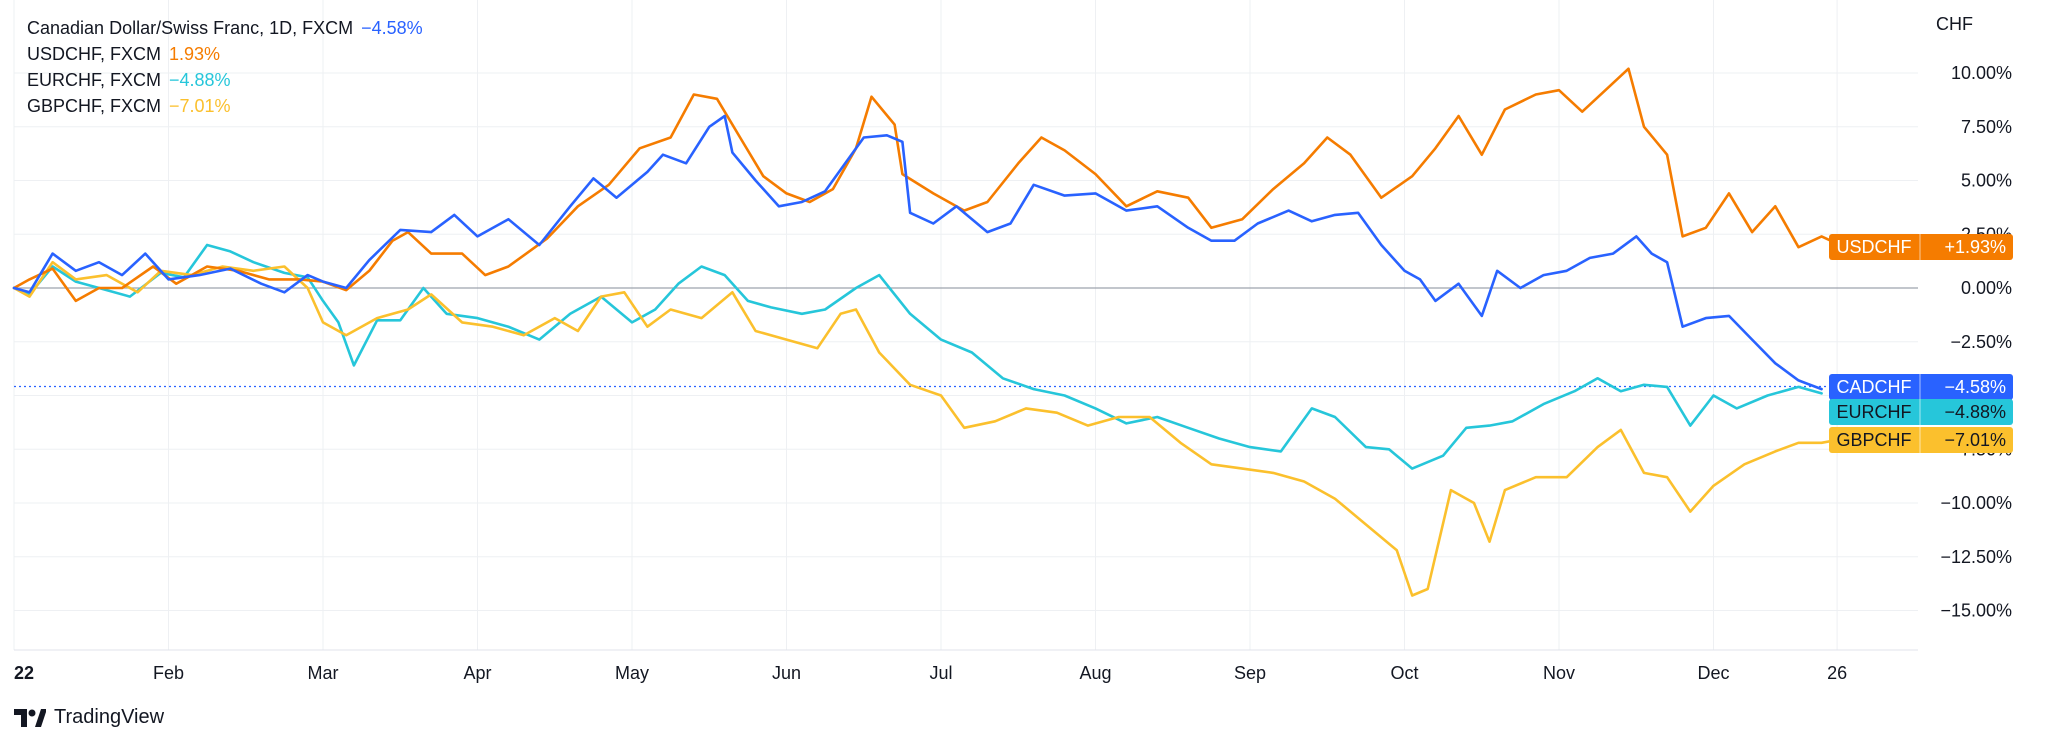 The height and width of the screenshot is (743, 2048). I want to click on badge-symbol: CADCHF, so click(1874, 387).